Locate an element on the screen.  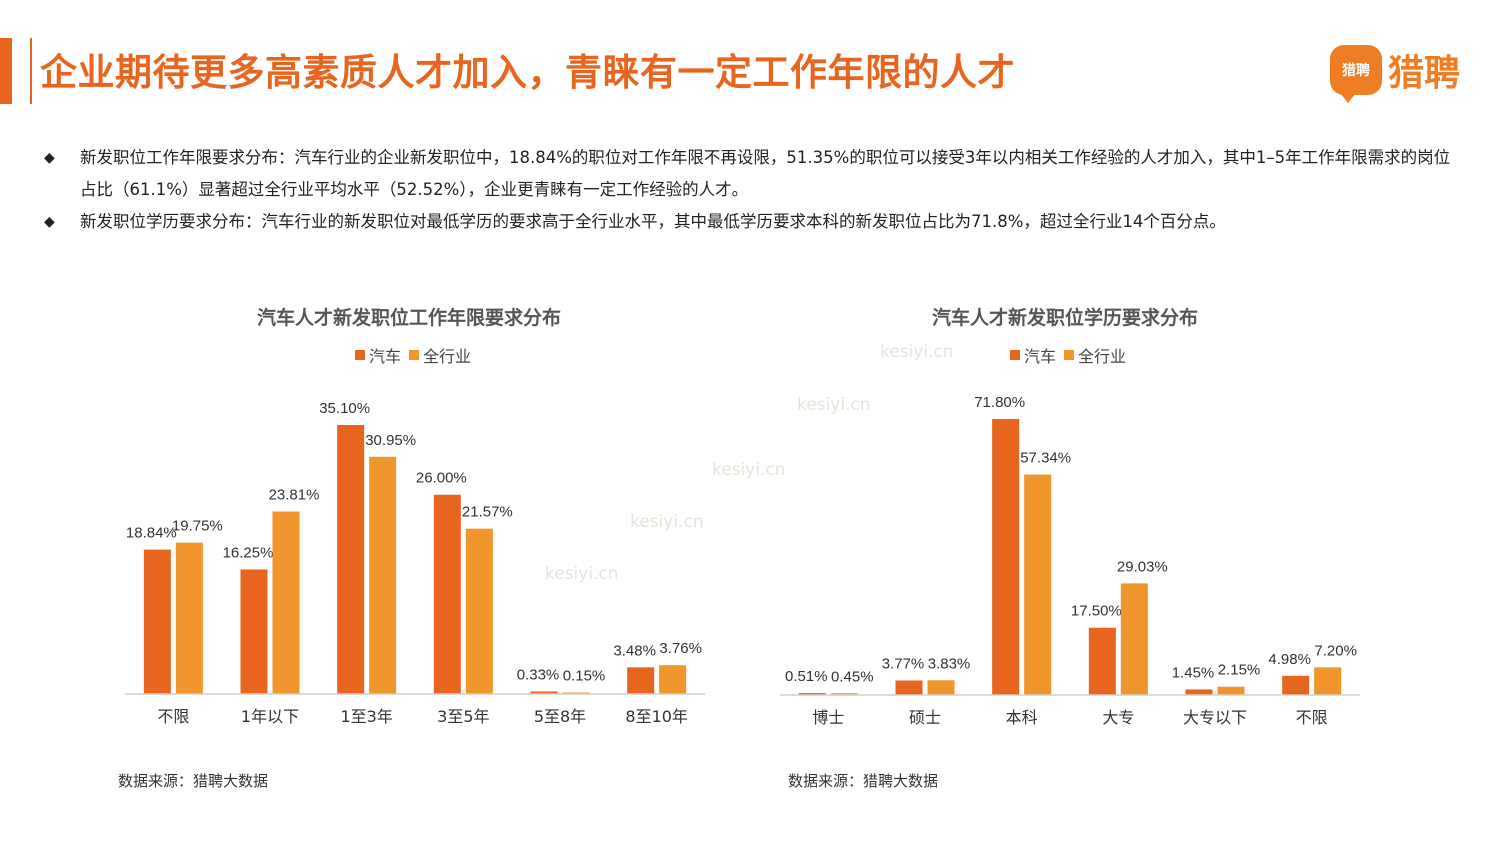
chart1-title: 汽车人才新发职位工作年限要求分布 is located at coordinates (409, 318).